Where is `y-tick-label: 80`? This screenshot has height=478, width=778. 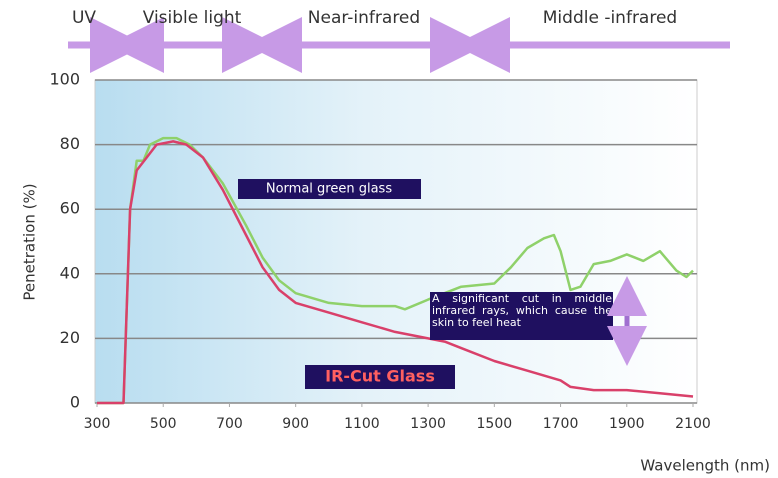 y-tick-label: 80 is located at coordinates (70, 143).